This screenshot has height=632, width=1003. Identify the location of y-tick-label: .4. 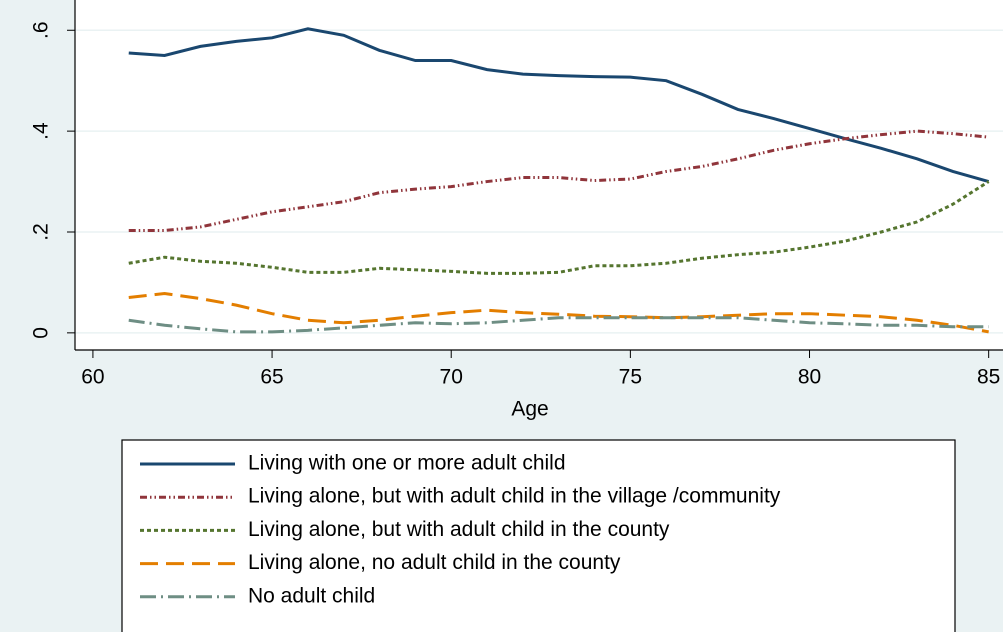
(41, 131).